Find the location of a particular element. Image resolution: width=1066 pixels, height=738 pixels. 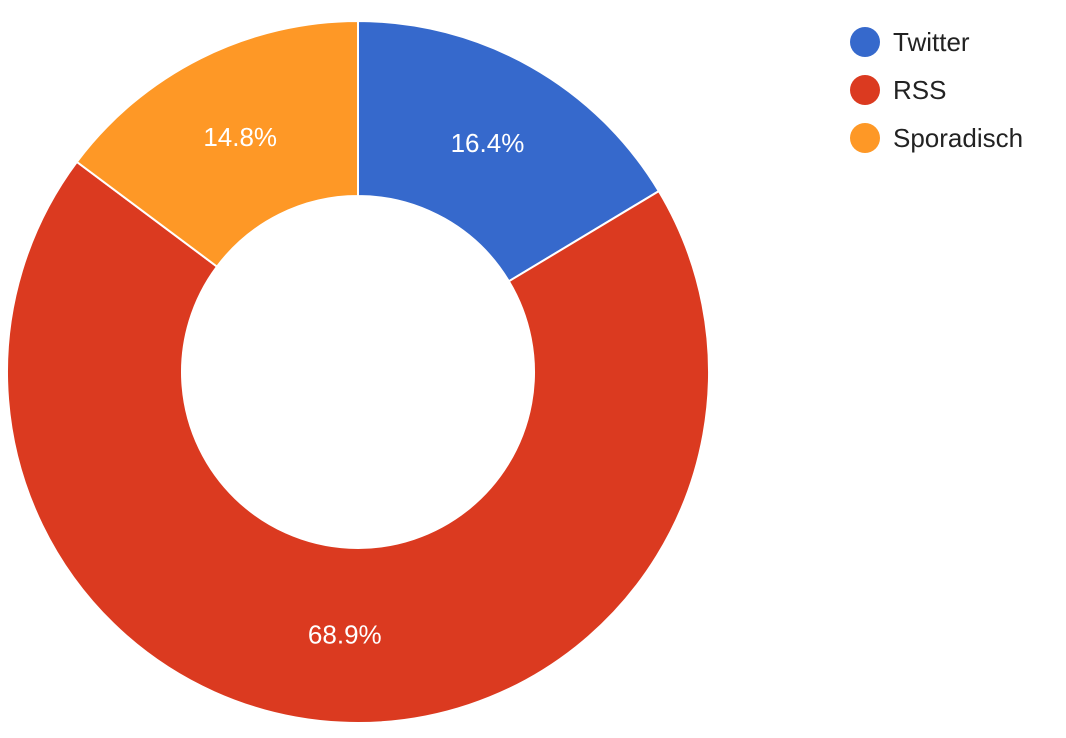

legend-swatch-rss is located at coordinates (865, 90).